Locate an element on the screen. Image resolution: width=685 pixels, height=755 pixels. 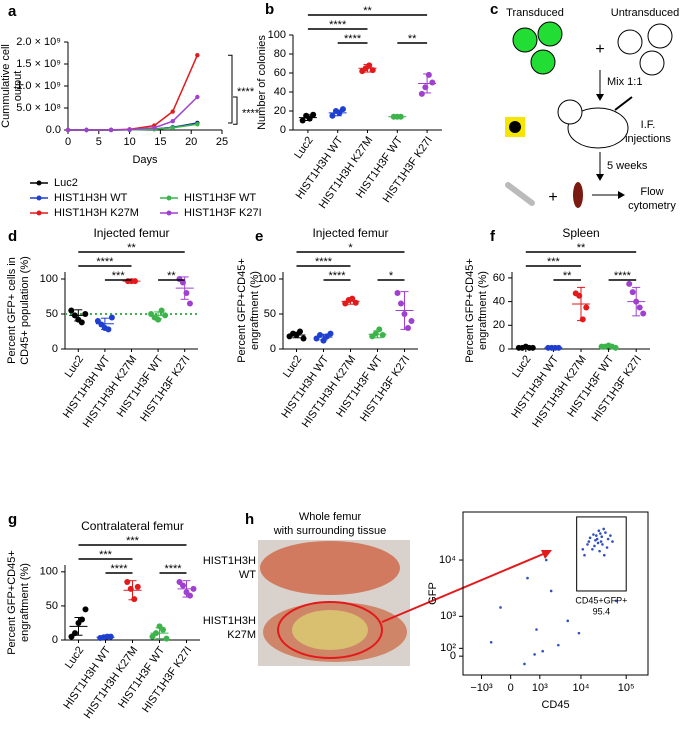
y-axis-label: Percent GFP+CD45+ is located at coordinates (242, 310).